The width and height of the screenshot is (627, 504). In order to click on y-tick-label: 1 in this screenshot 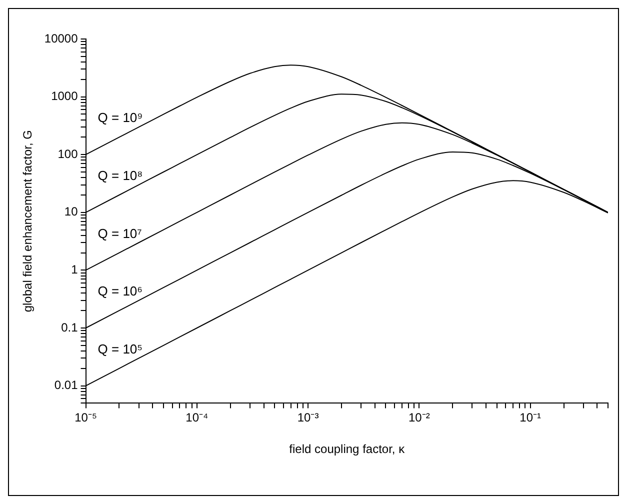, I will do `click(74, 269)`.